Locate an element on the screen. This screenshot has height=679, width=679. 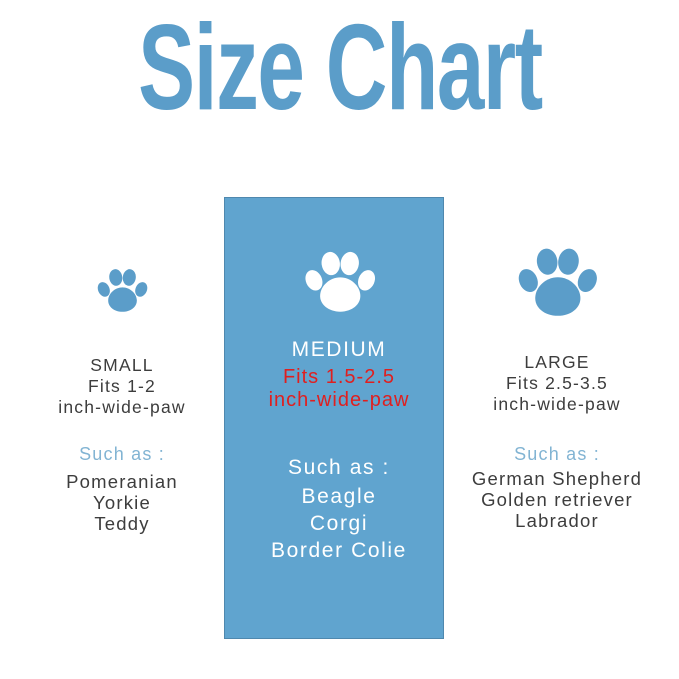
breed-item: German Shepherd is located at coordinates (557, 478).